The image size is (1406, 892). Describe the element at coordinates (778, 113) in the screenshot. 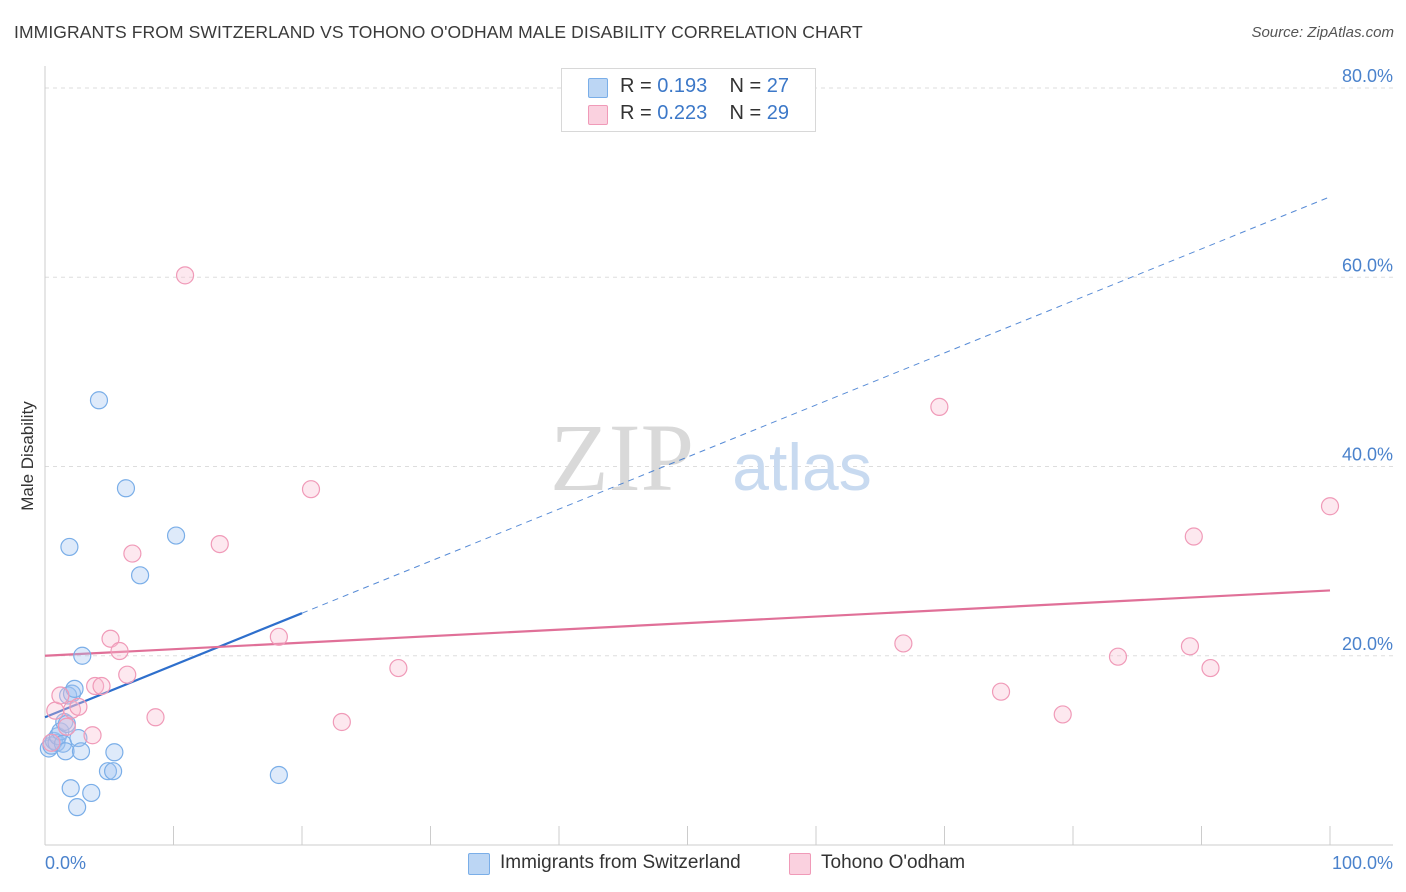

I see `legend-n-value: 29` at that location.